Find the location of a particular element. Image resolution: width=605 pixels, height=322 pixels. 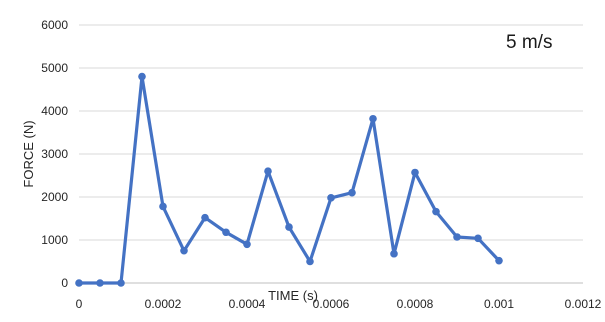

x-tick-label: 0.0012 is located at coordinates (583, 304).